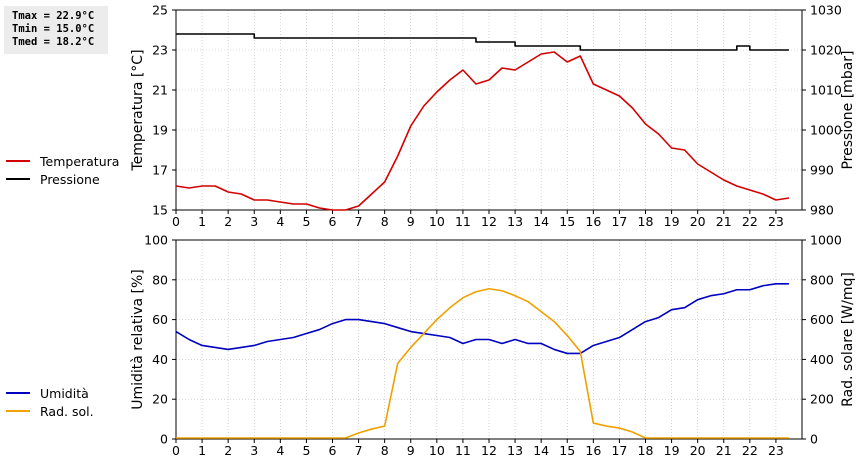 The width and height of the screenshot is (860, 460). What do you see at coordinates (814, 439) in the screenshot?
I see `y-right-tick-label: 0` at bounding box center [814, 439].